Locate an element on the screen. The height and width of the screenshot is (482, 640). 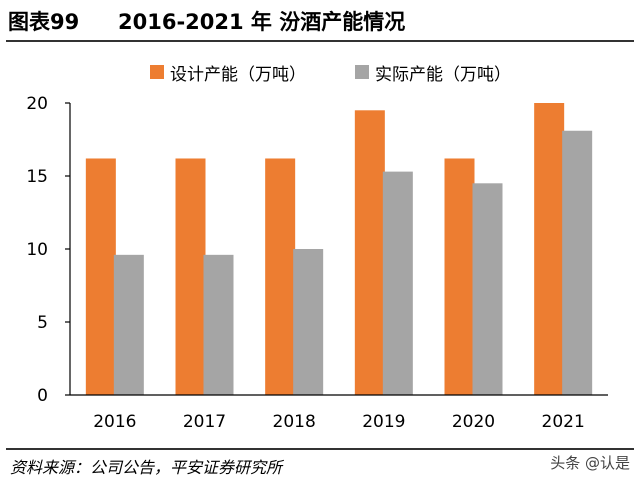
bar-design-2018 is located at coordinates (280, 276).